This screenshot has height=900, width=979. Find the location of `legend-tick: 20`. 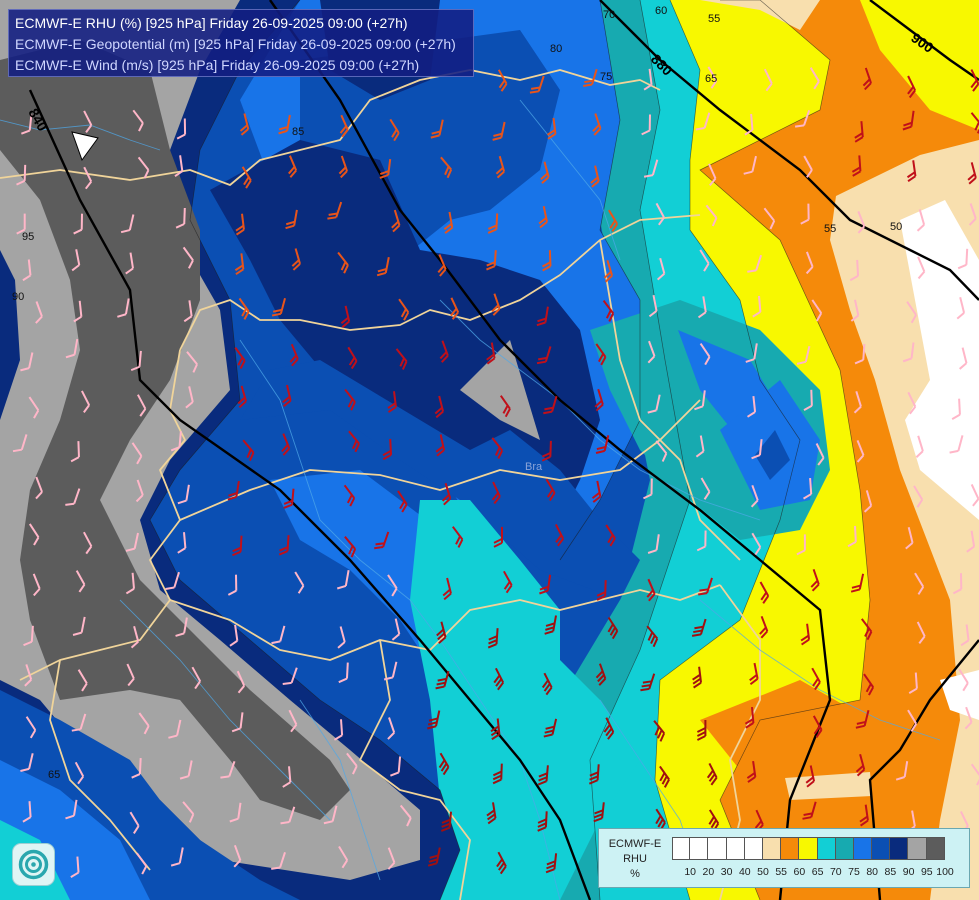

legend-tick: 20 is located at coordinates (708, 872).